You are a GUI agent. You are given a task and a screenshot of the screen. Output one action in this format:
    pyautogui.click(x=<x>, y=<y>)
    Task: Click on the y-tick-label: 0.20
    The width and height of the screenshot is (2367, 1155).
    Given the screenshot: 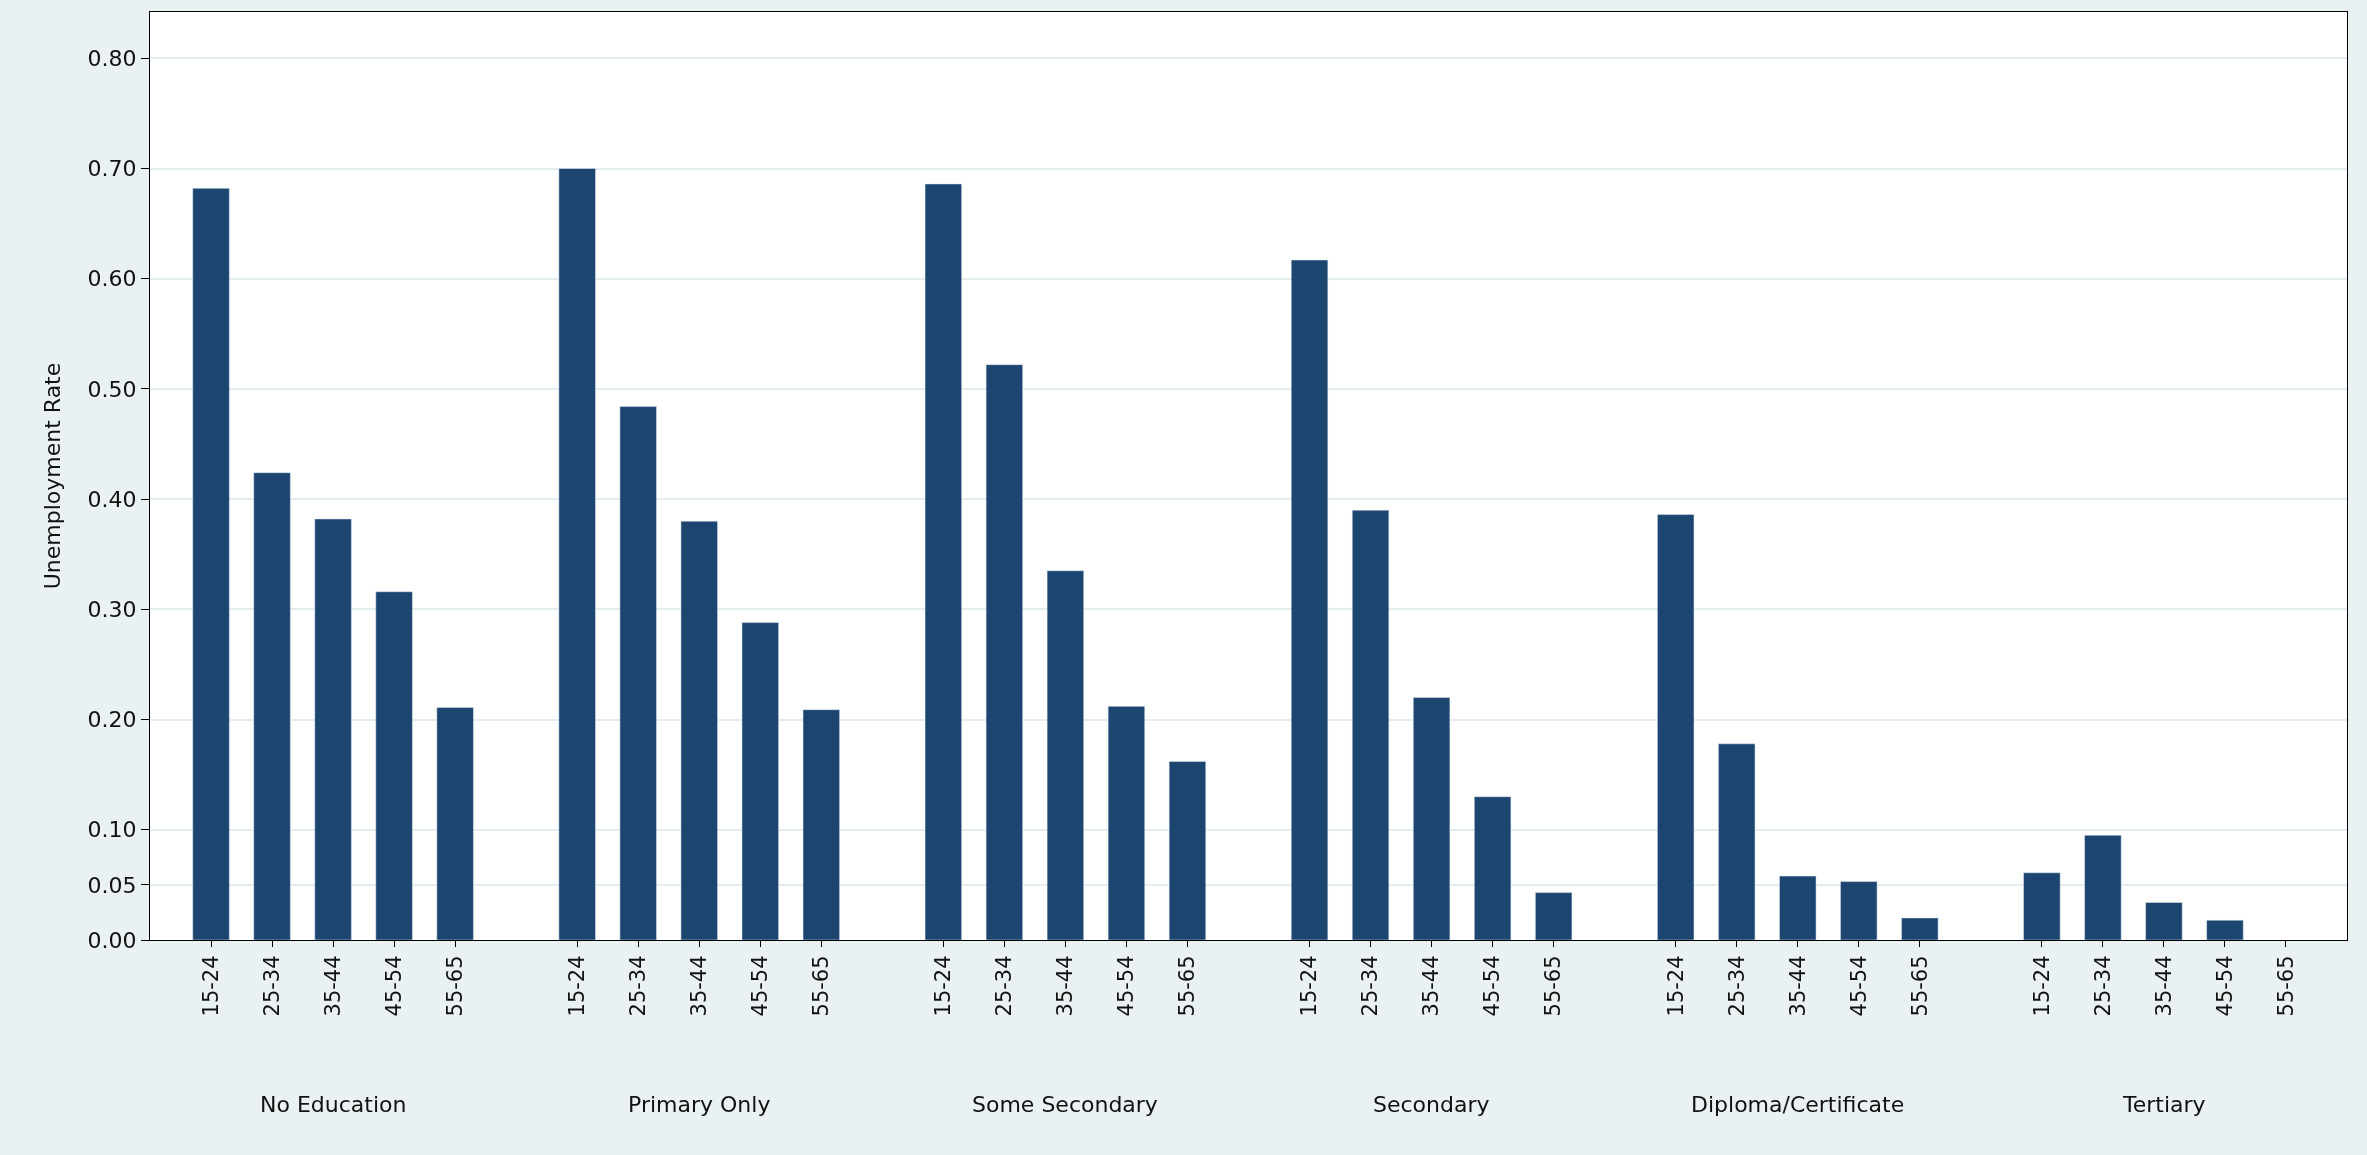 What is the action you would take?
    pyautogui.click(x=112, y=720)
    